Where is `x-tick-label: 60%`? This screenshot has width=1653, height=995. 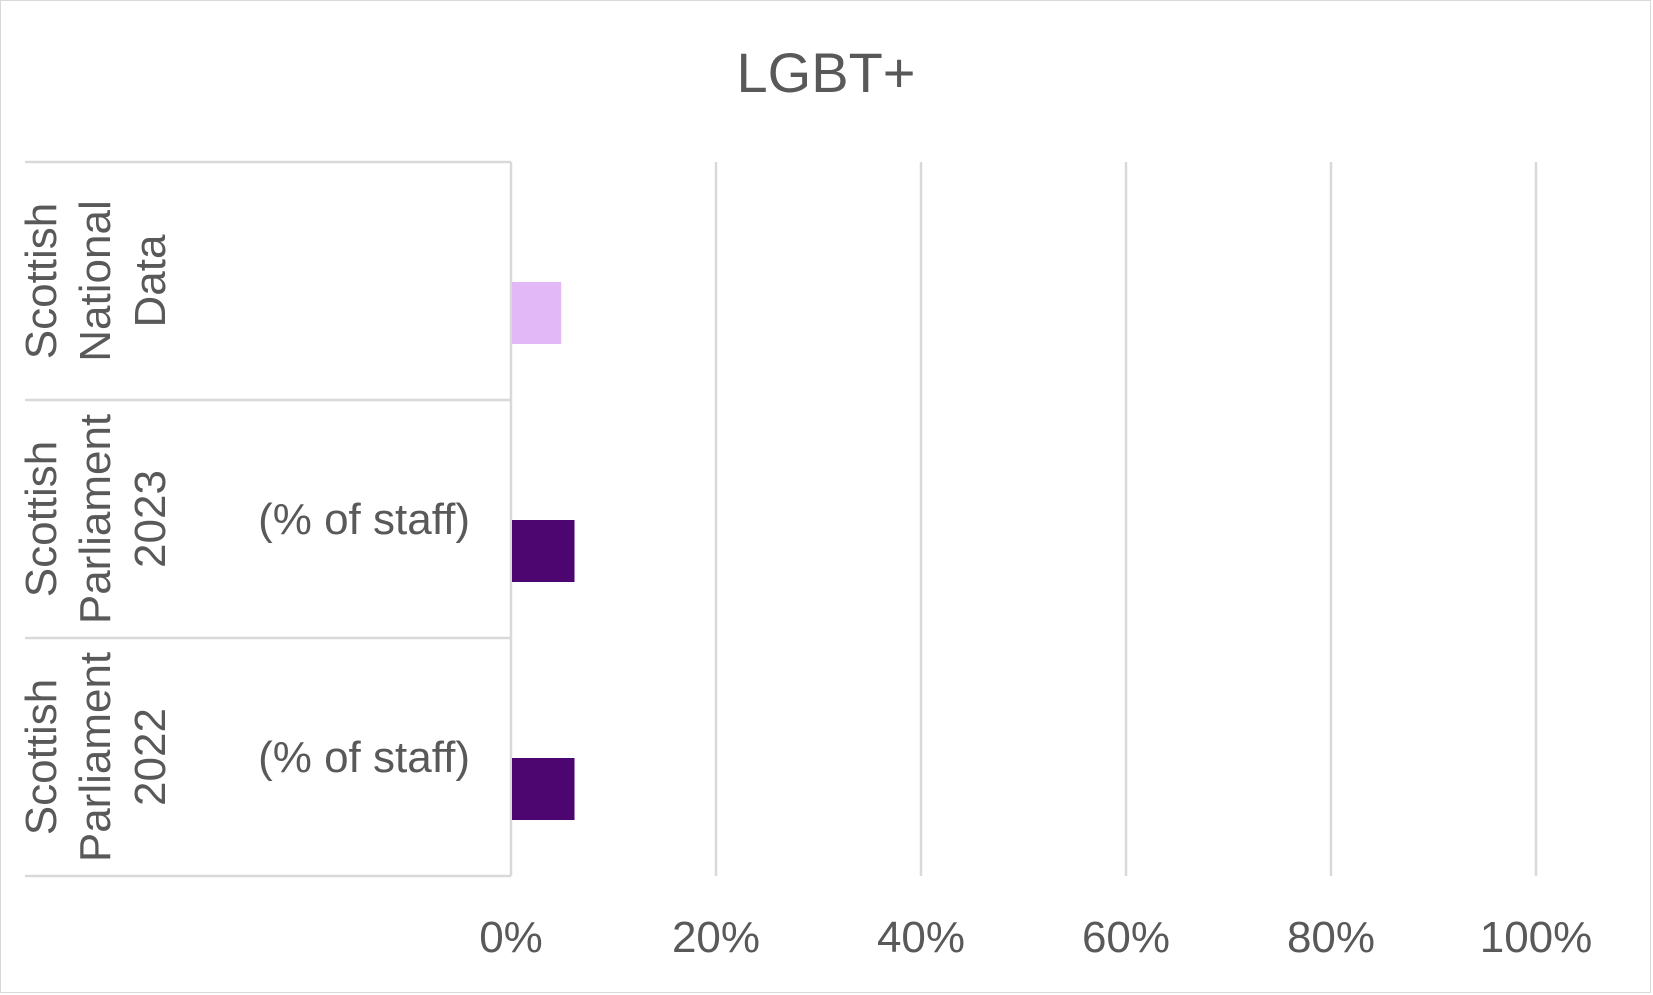
x-tick-label: 60% is located at coordinates (1126, 937).